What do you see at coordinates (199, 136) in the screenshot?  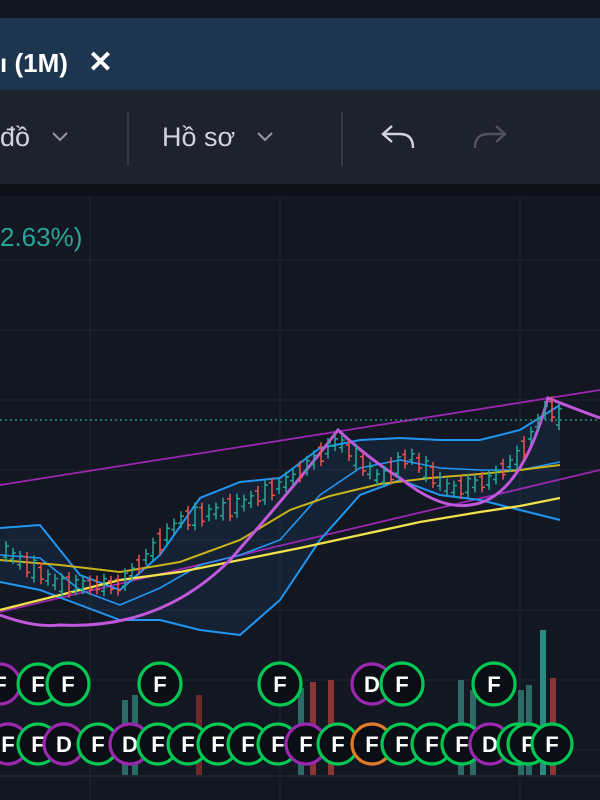 I see `profile-menu-label: Hồ sơ` at bounding box center [199, 136].